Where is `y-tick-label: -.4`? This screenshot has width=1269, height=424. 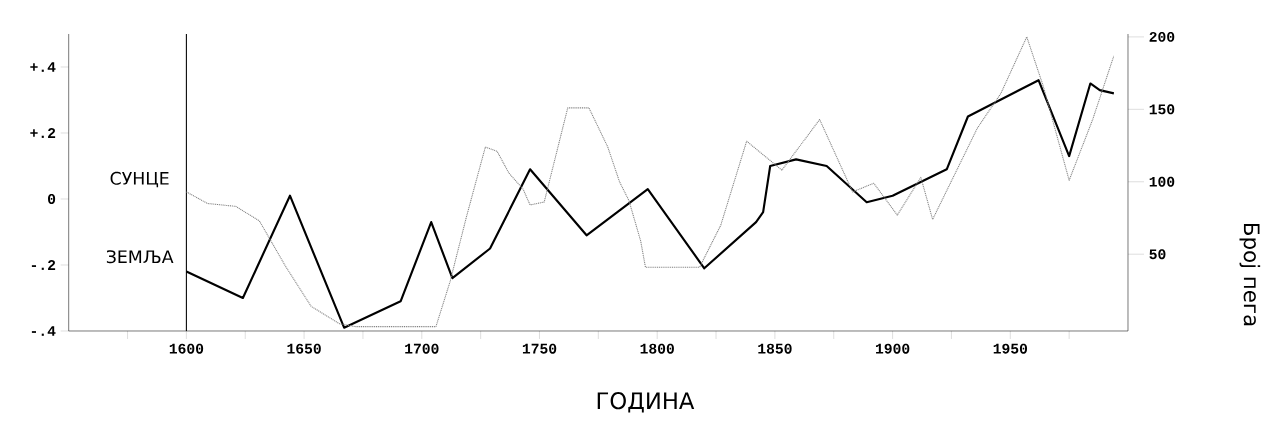 y-tick-label: -.4 is located at coordinates (43, 331).